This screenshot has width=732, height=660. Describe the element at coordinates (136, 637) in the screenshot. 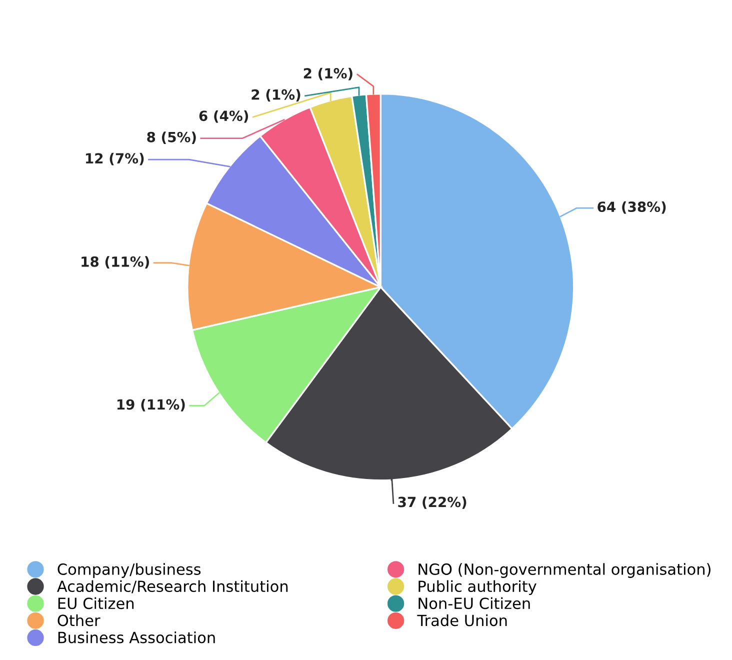

I see `legend-label: Business Association` at that location.